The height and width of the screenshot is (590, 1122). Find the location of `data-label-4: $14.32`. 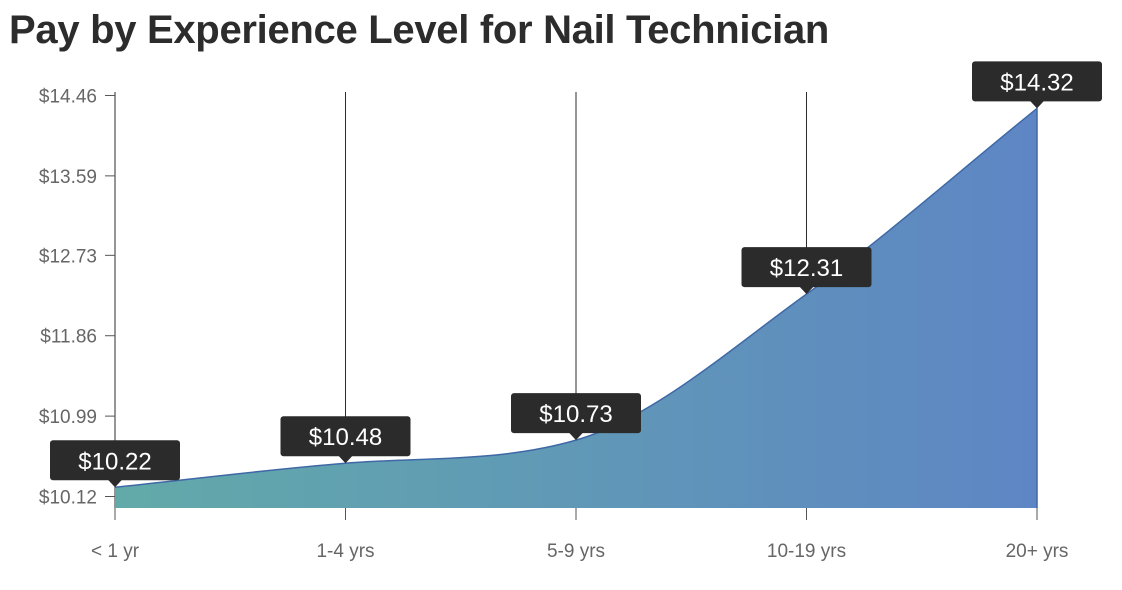

data-label-4: $14.32 is located at coordinates (1037, 85).